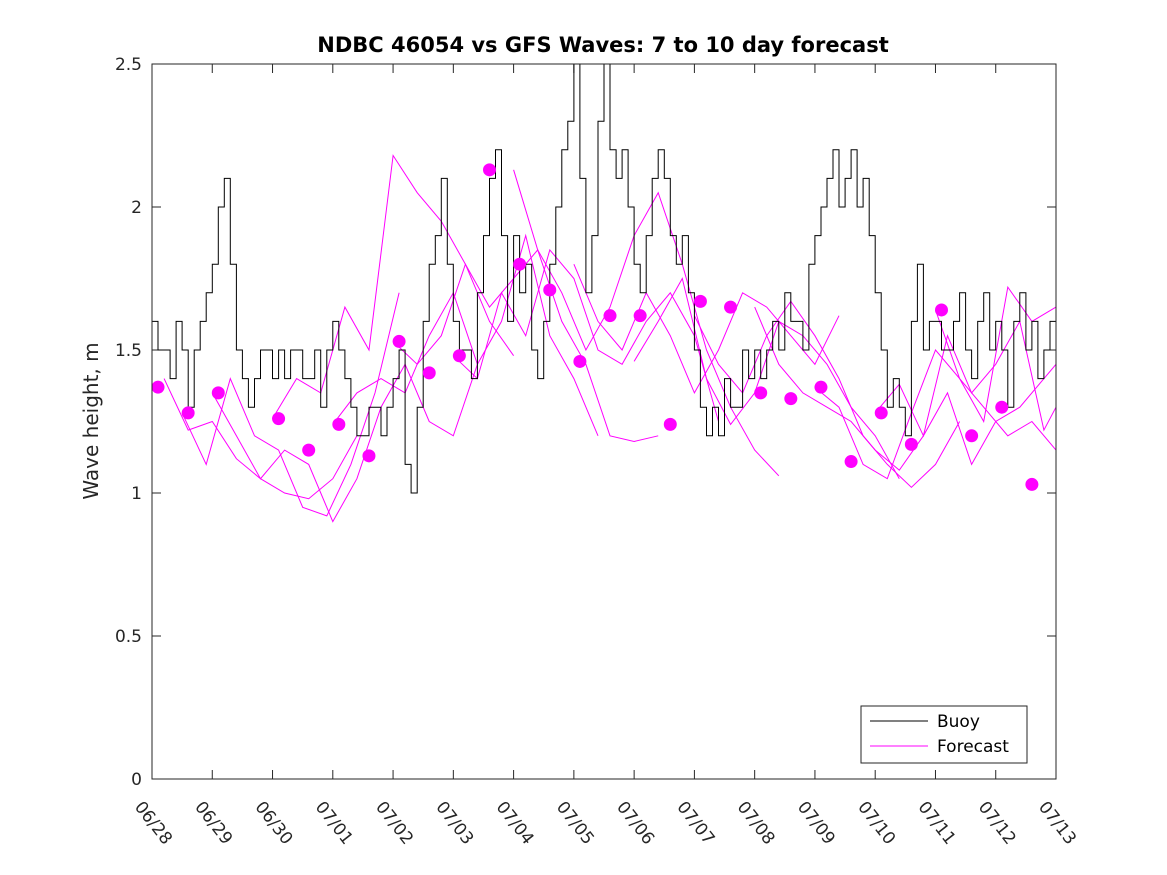  What do you see at coordinates (128, 65) in the screenshot?
I see `y-tick-label: 2.5` at bounding box center [128, 65].